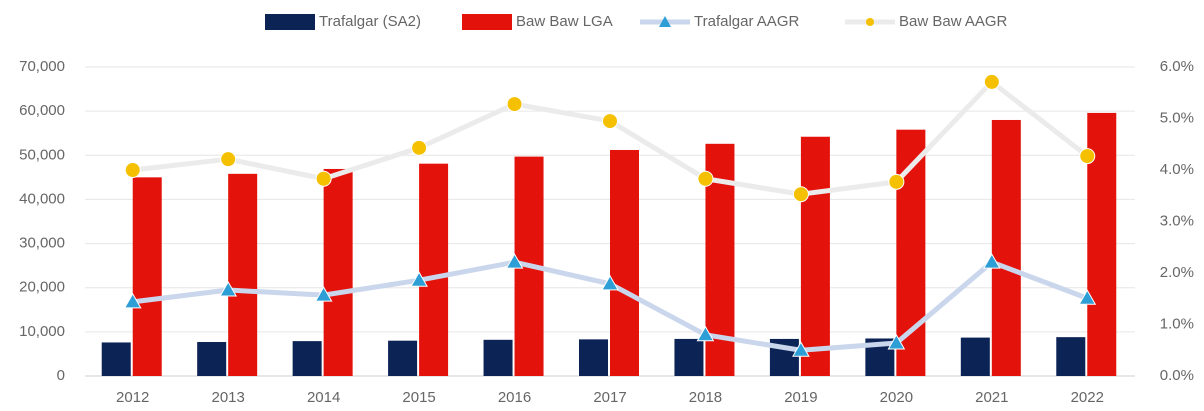 Image resolution: width=1204 pixels, height=411 pixels. What do you see at coordinates (564, 21) in the screenshot?
I see `legend-label: Baw Baw LGA` at bounding box center [564, 21].